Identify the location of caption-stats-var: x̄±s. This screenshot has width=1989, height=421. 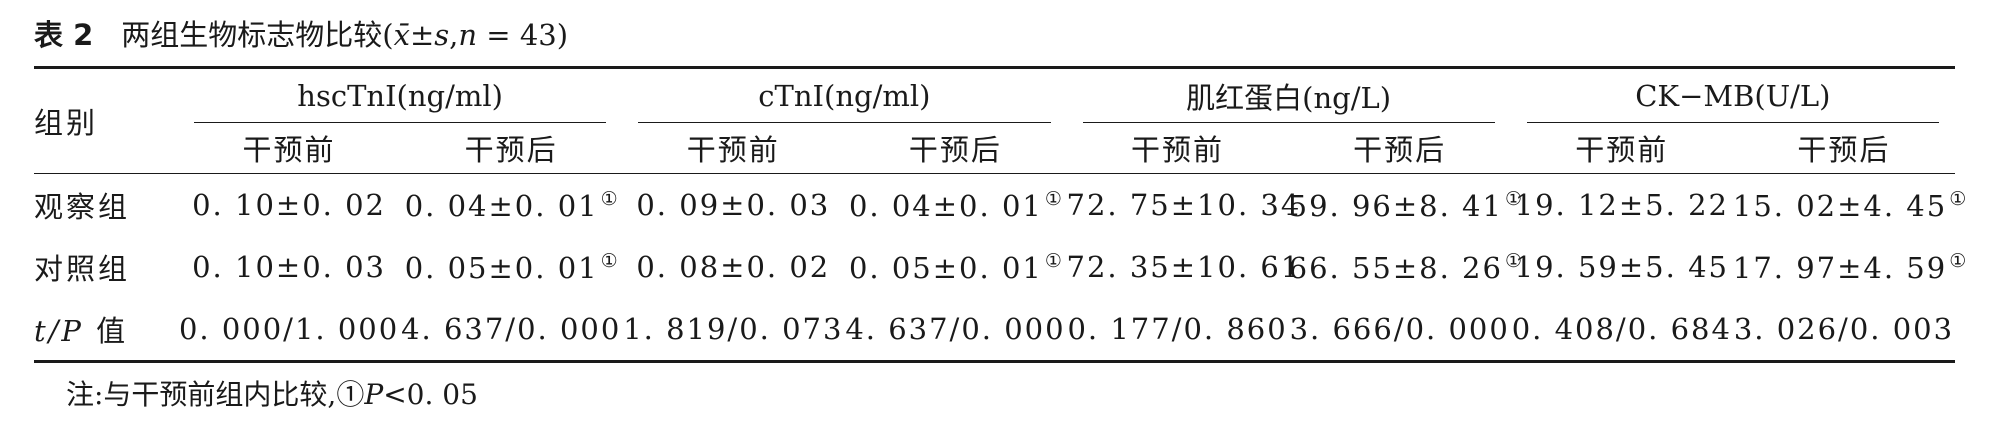
(421, 35).